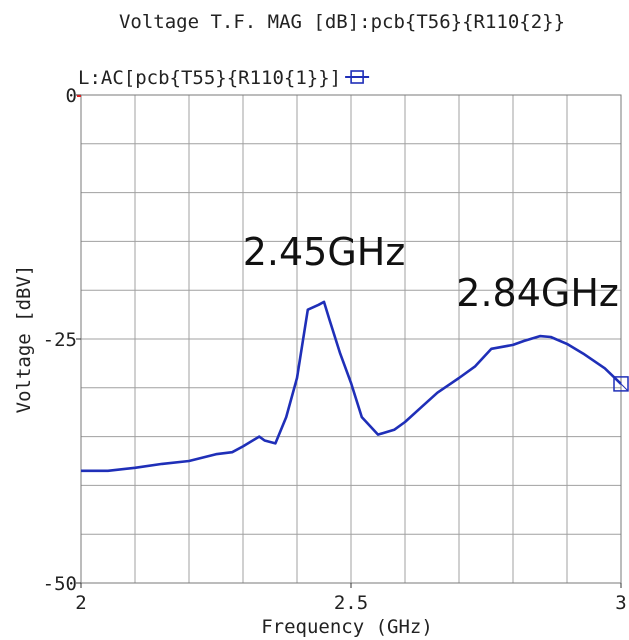  Describe the element at coordinates (342, 22) in the screenshot. I see `chart-title: Voltage T.F. MAG [dB]:pcb{T56}{R110{2}}` at that location.